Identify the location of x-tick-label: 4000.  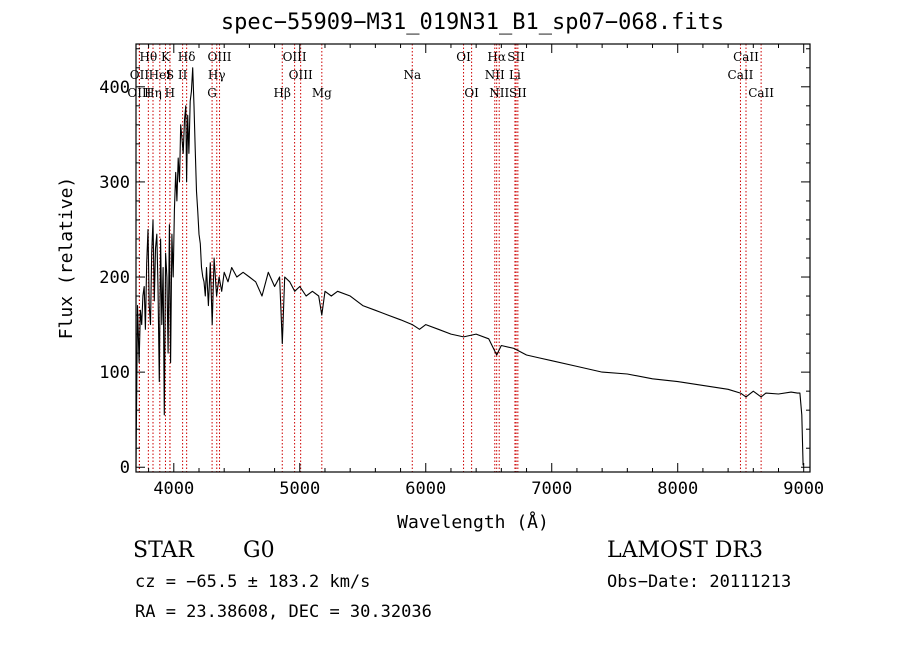
(173, 489).